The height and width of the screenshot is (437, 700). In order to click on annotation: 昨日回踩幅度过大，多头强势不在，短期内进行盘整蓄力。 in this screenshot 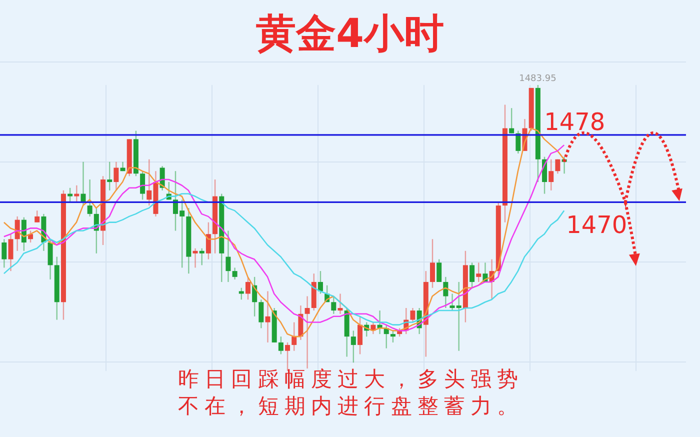, I will do `click(351, 393)`.